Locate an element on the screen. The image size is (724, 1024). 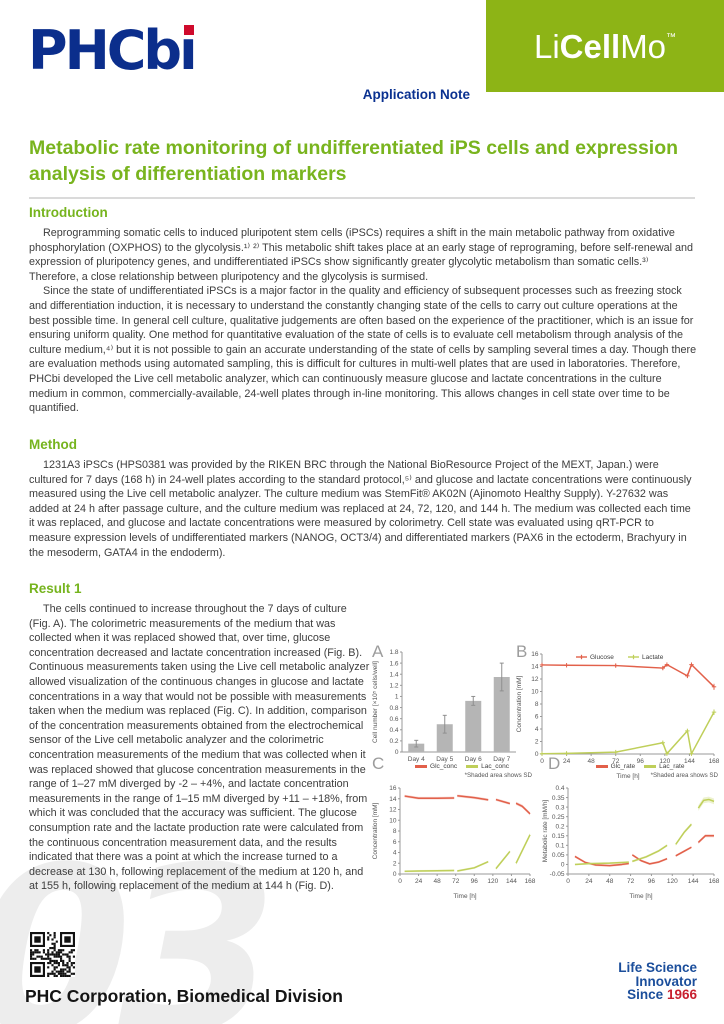
svg-text: 1.2 is located at coordinates (393, 686).